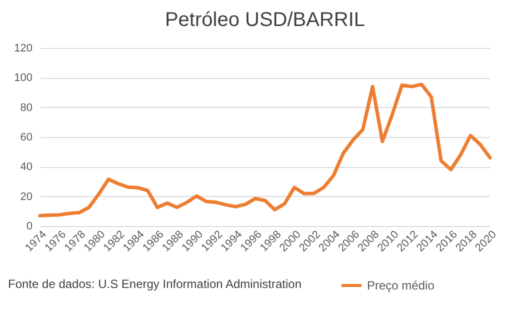  What do you see at coordinates (23, 48) in the screenshot?
I see `y-tick-label: 120` at bounding box center [23, 48].